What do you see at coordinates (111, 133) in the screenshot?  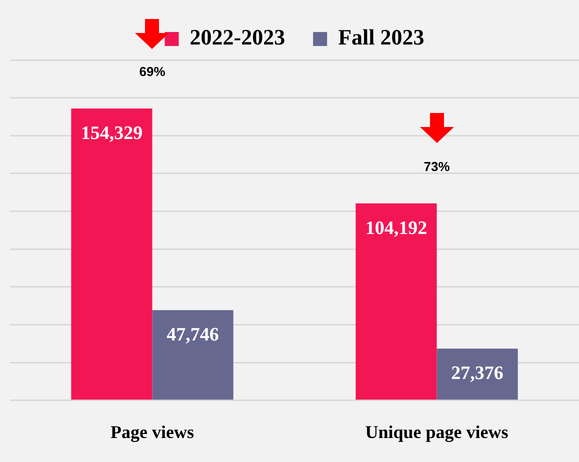 I see `data-label: 154,329` at bounding box center [111, 133].